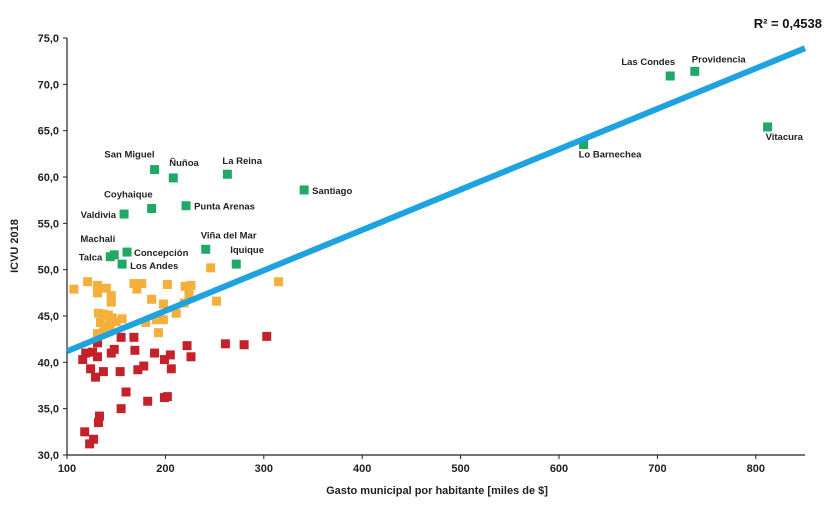 This screenshot has width=833, height=522. I want to click on point-label: Los Andes, so click(154, 266).